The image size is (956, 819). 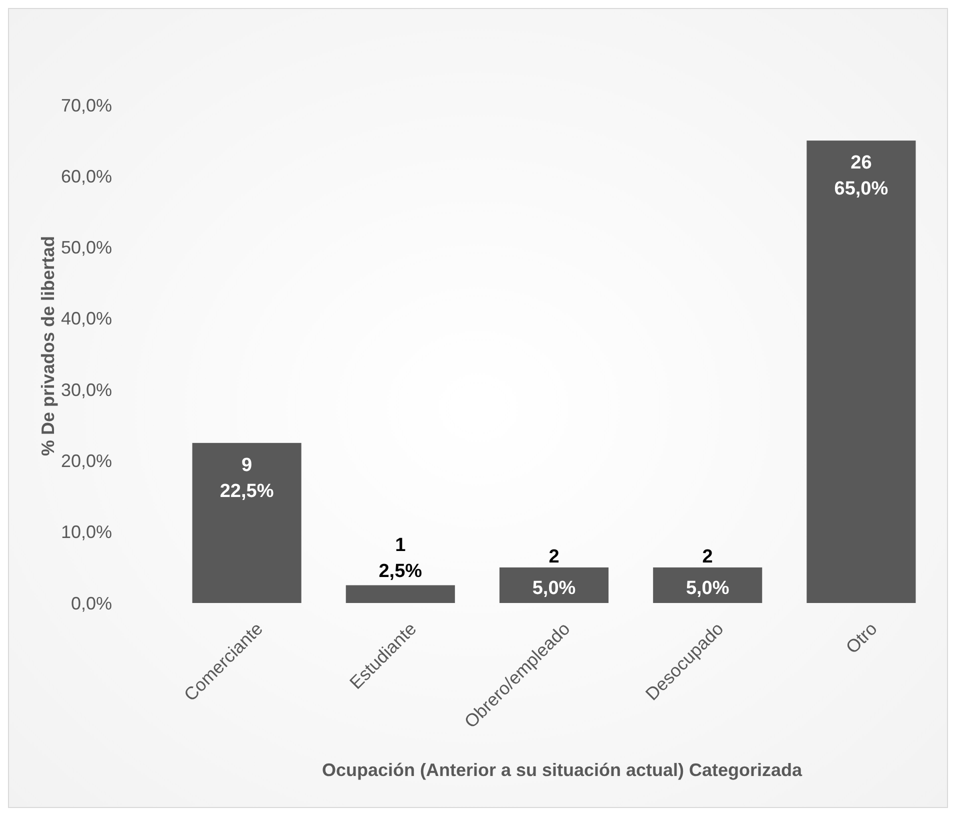 I want to click on data-label: 9 22,5%, so click(x=247, y=478).